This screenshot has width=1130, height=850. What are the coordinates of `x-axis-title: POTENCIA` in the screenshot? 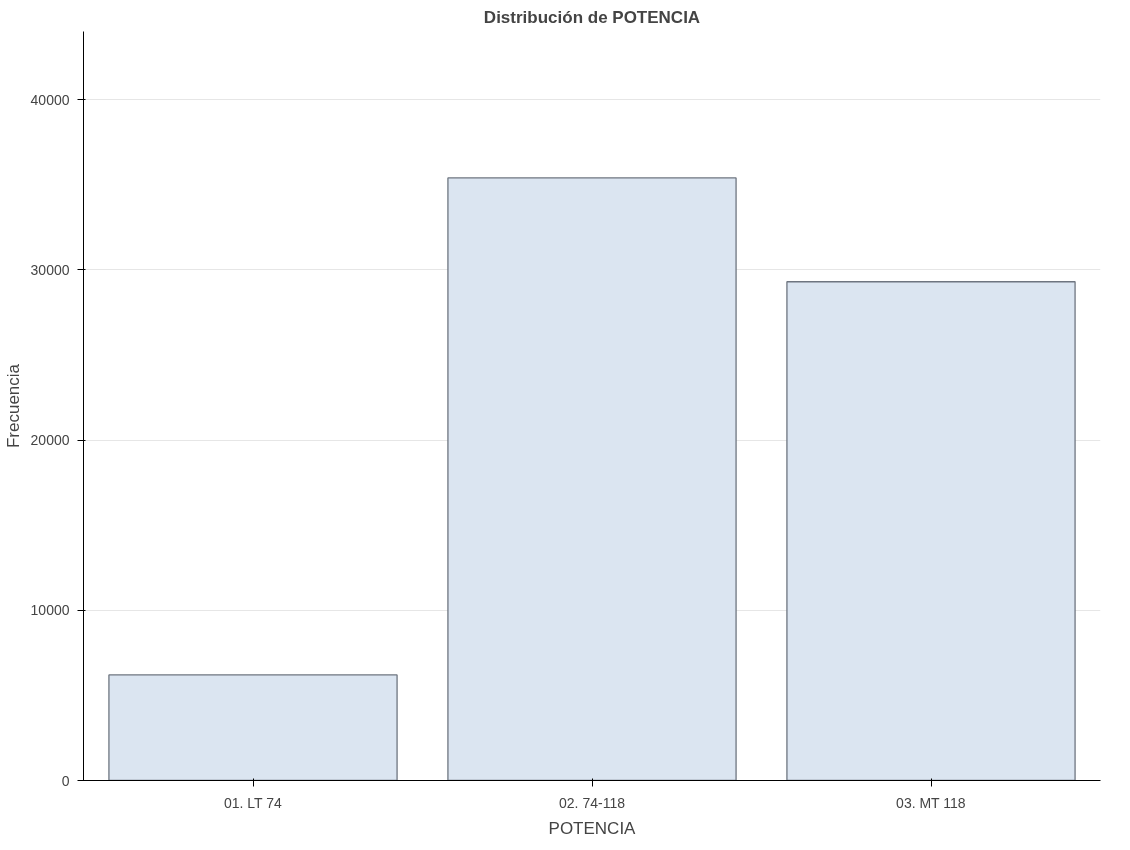 It's located at (592, 828).